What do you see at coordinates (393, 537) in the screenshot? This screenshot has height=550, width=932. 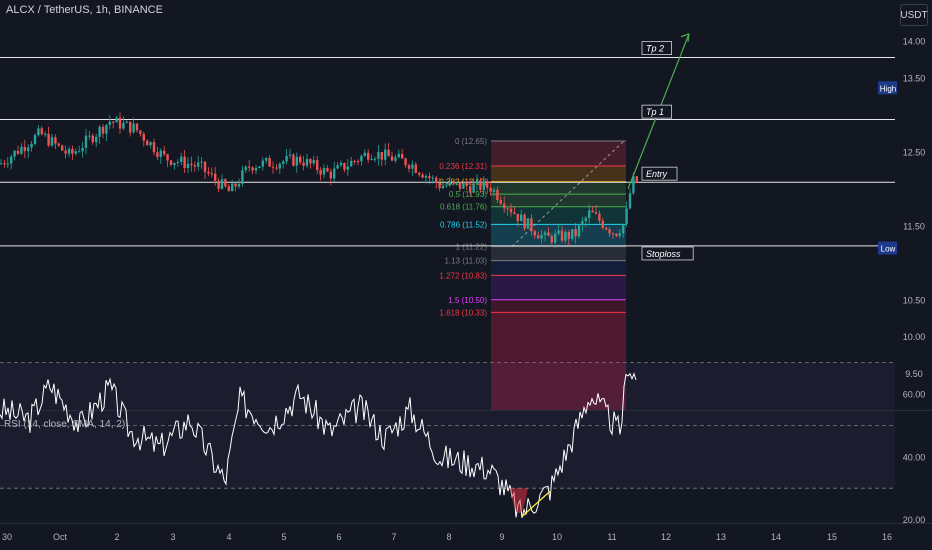 I see `time-tick-label: 7` at bounding box center [393, 537].